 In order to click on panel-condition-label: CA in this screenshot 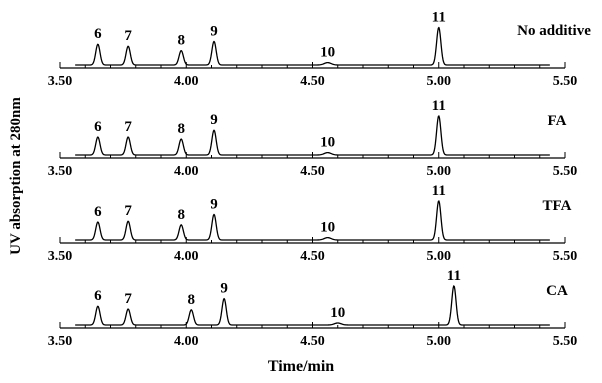, I will do `click(557, 291)`.